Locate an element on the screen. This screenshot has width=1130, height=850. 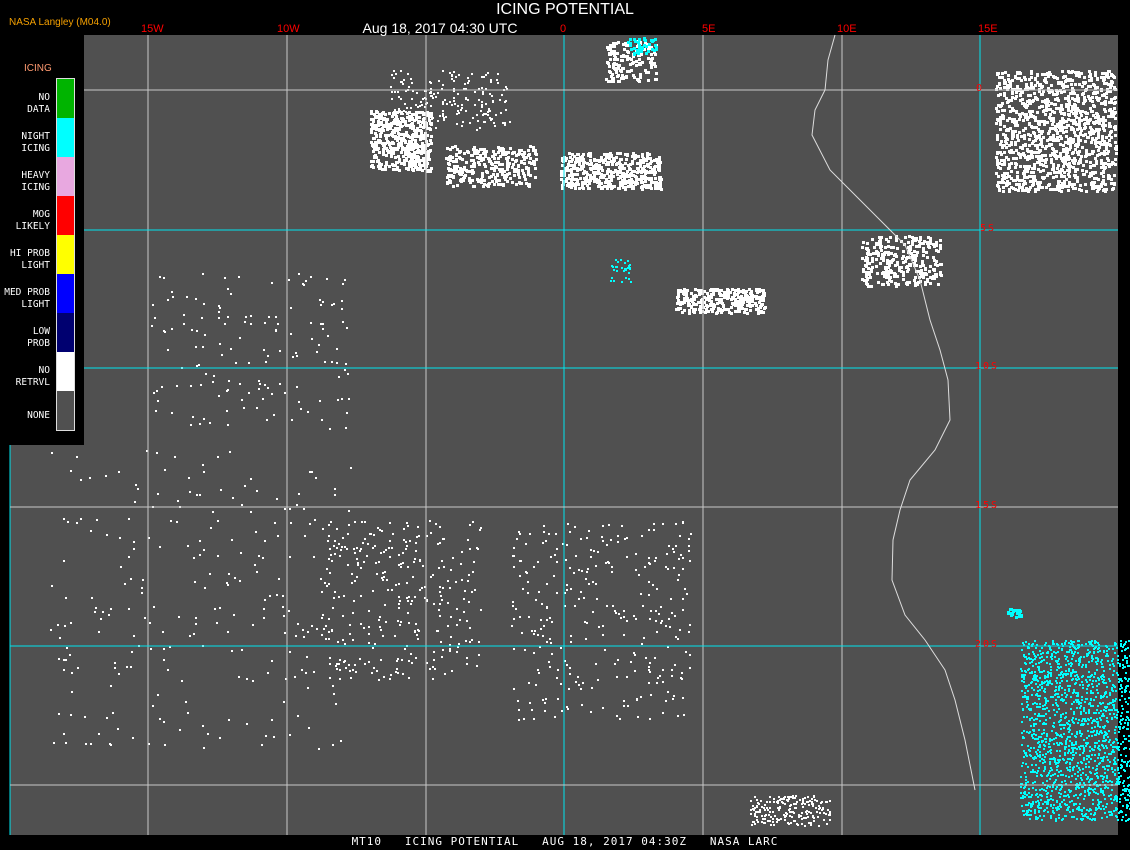
legend-title: ICING is located at coordinates (38, 68).